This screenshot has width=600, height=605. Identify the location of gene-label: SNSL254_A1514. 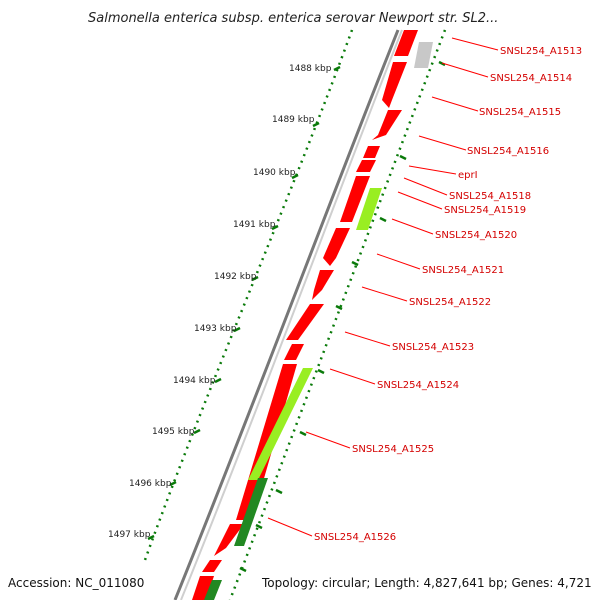
(531, 78).